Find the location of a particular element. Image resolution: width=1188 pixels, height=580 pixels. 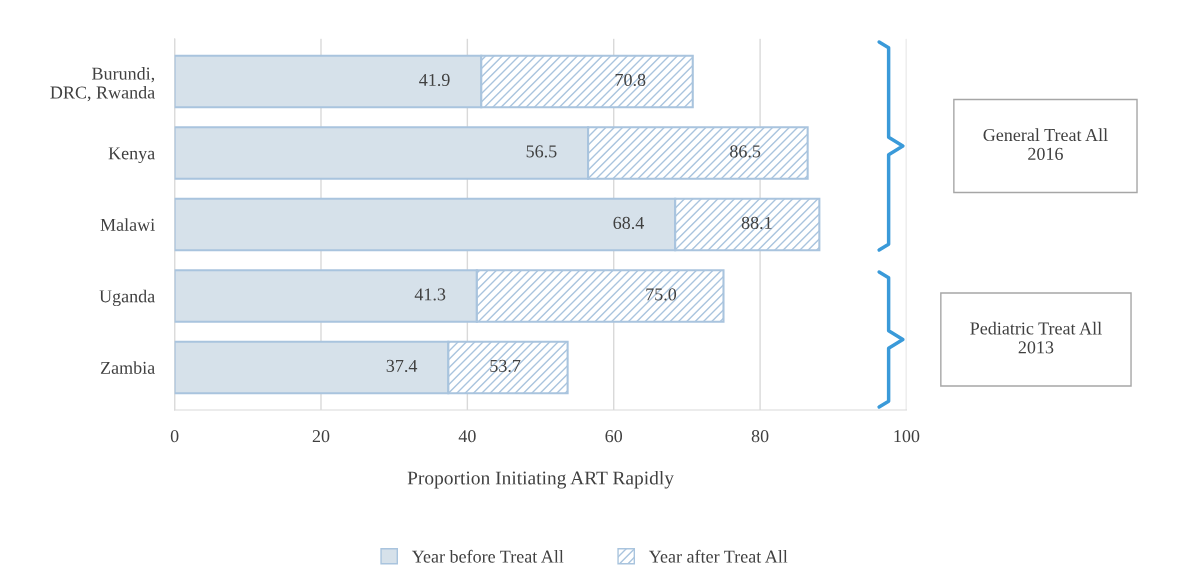

total-label: 70.8 is located at coordinates (630, 80).